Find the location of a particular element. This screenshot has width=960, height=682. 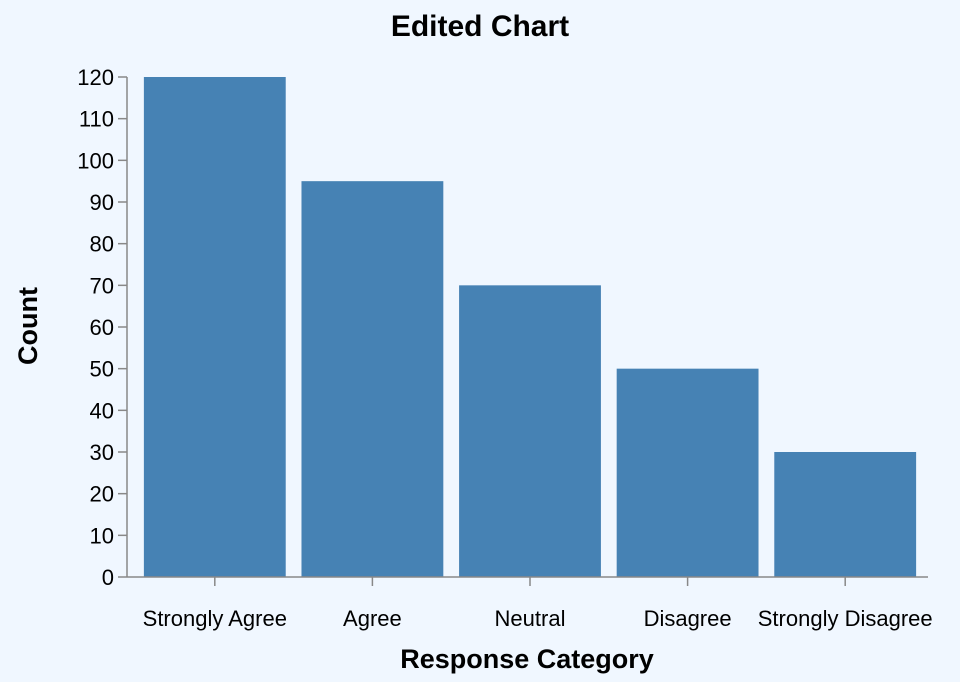

y-tick-label: 100 is located at coordinates (95, 160).